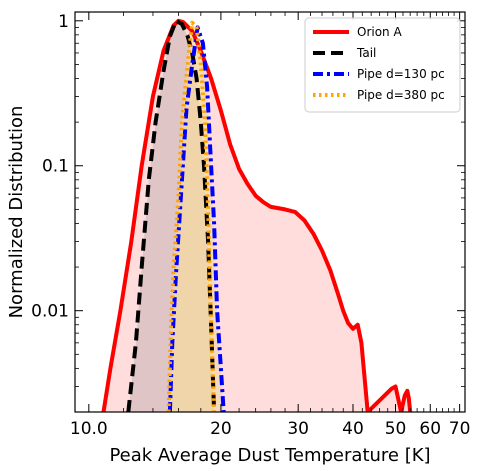 The image size is (484, 471). I want to click on y-axis-label: Normalized Distribution, so click(16, 212).